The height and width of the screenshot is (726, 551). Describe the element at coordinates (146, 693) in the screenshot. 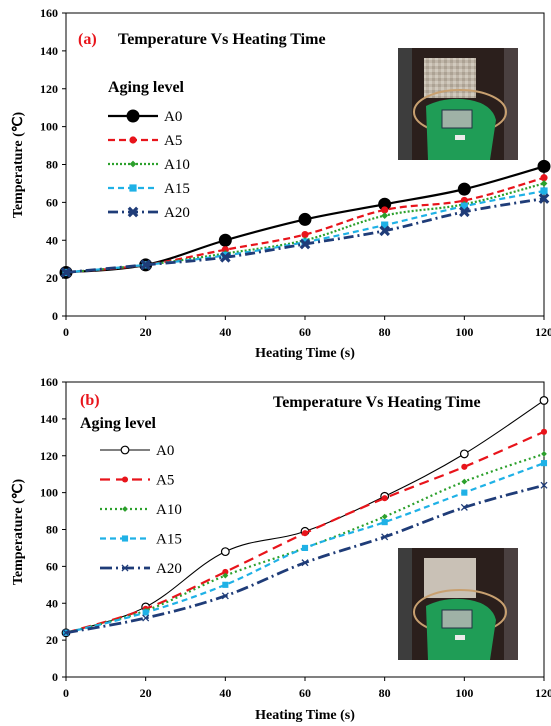

I see `panel-b-x-tick-label: 20` at that location.